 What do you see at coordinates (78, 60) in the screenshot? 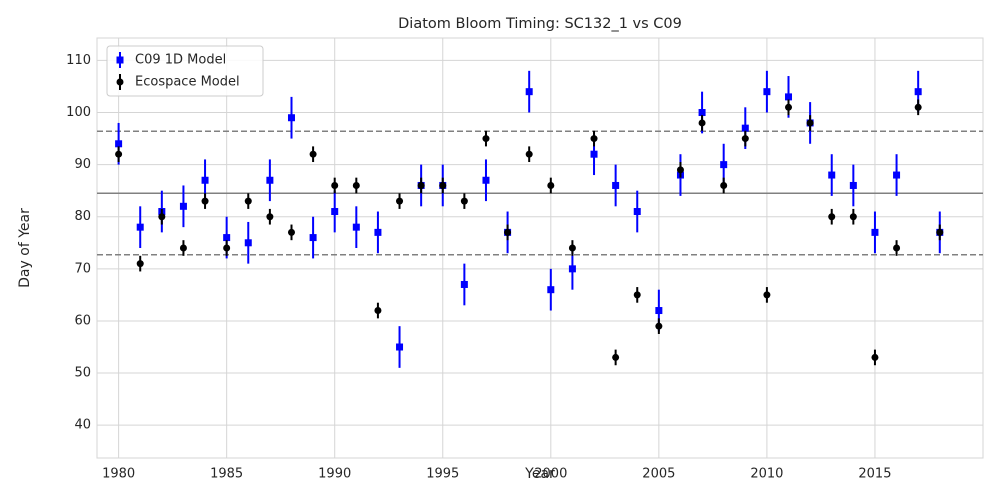
I see `y-tick-label: 110` at bounding box center [78, 60].